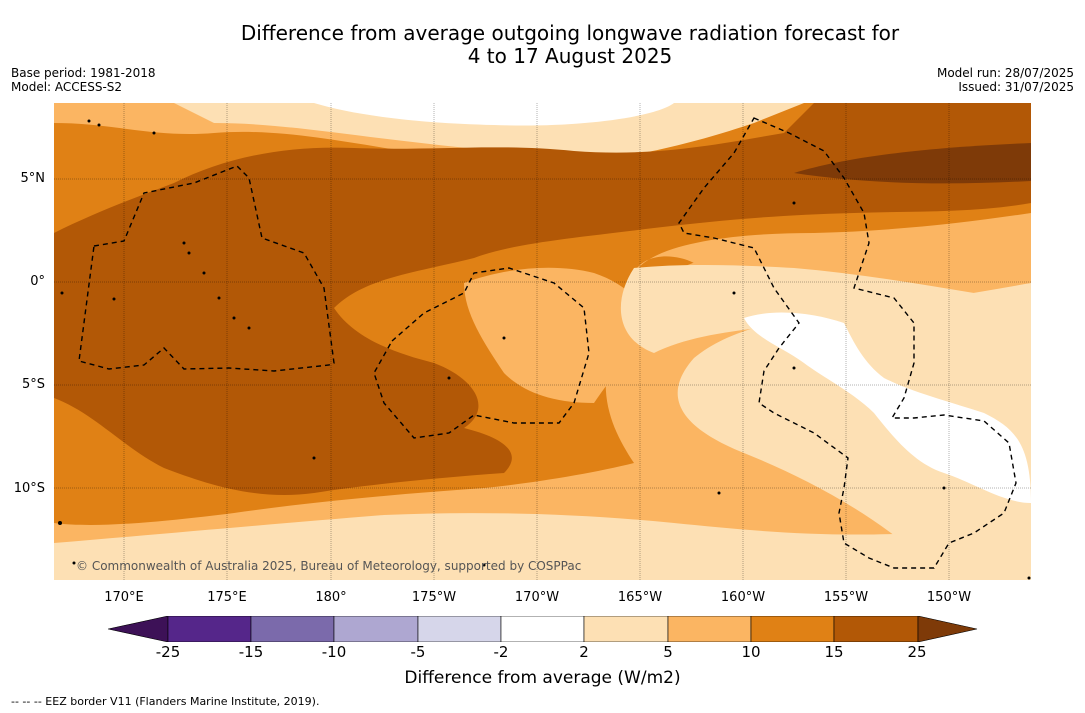 This screenshot has width=1085, height=713. I want to click on lat-label-10s: 10°S, so click(29, 488).